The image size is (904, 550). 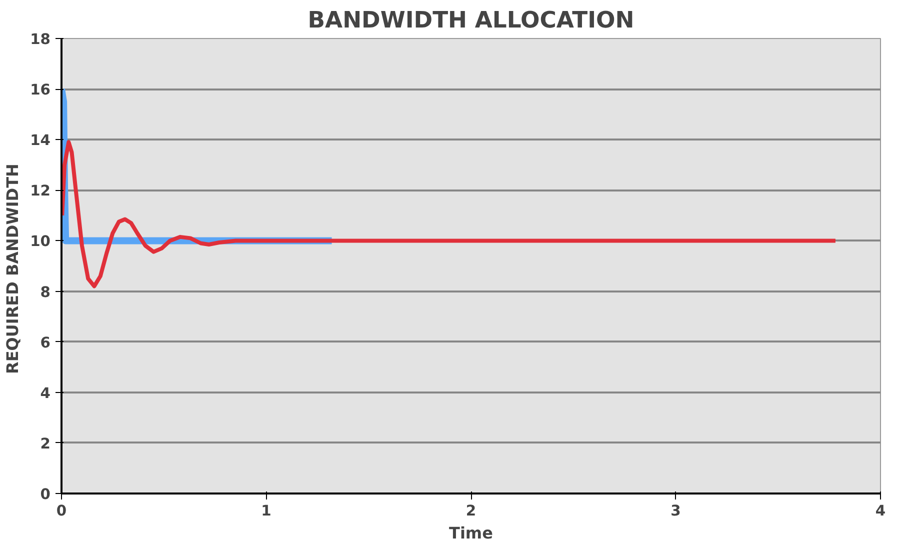 I want to click on y-tick-label: 16, so click(x=40, y=90).